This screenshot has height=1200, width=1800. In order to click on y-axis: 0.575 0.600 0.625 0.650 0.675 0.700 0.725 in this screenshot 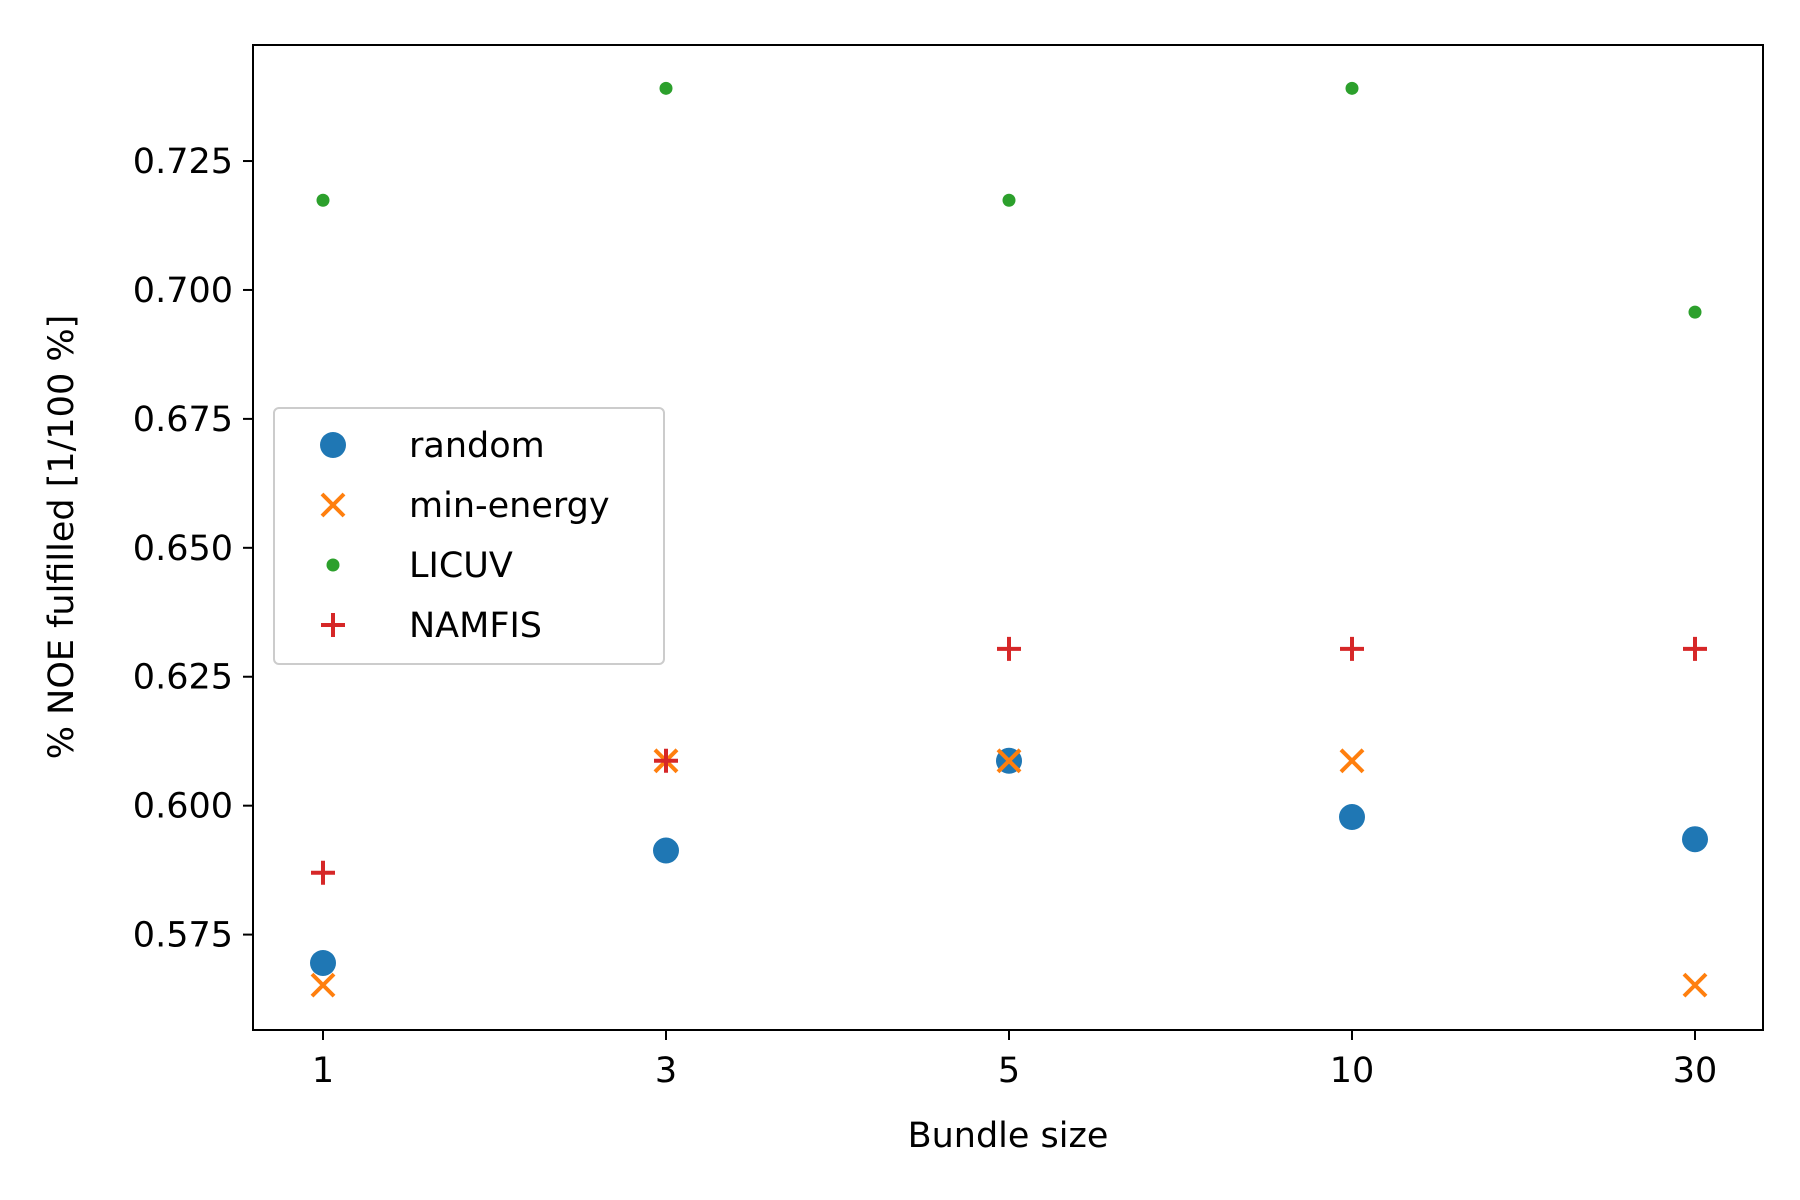, I will do `click(193, 549)`.